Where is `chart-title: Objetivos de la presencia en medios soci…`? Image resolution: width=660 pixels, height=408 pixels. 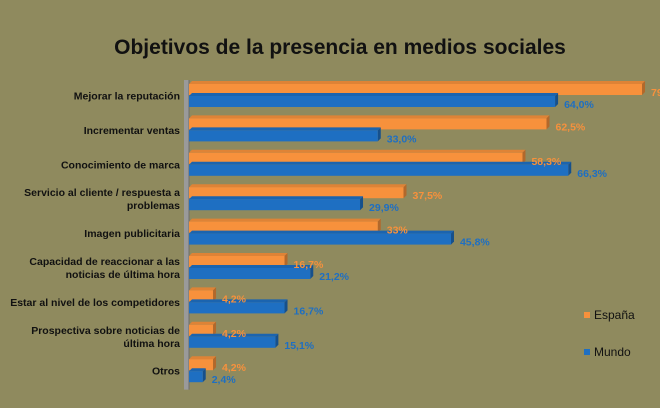
chart-title: Objetivos de la presencia en medios soci… is located at coordinates (340, 47).